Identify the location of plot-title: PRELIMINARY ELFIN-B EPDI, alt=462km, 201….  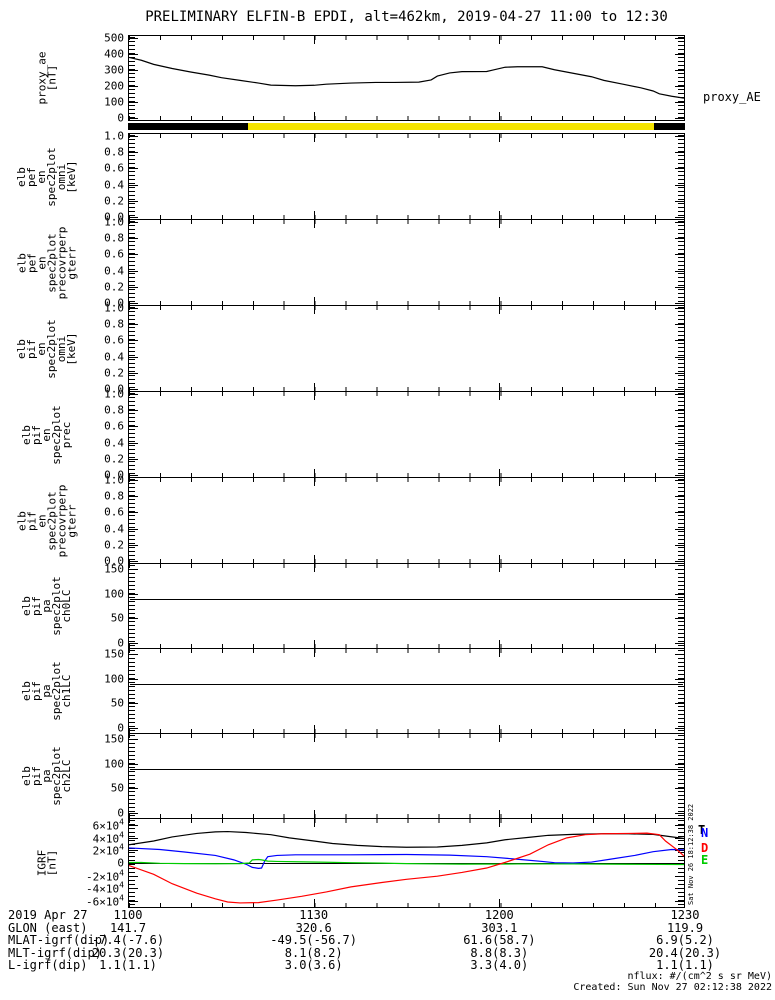
(406, 17).